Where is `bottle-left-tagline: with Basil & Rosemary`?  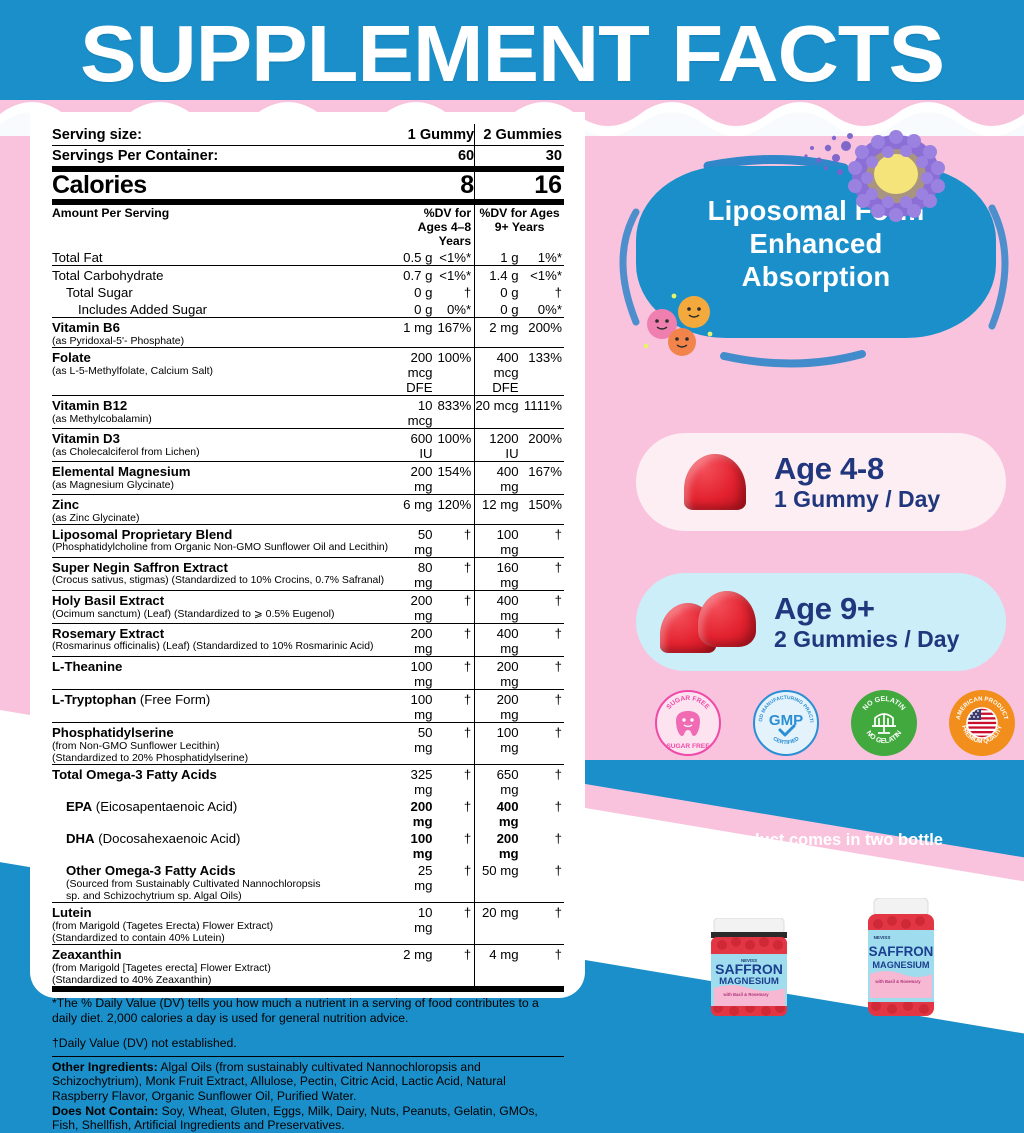 bottle-left-tagline: with Basil & Rosemary is located at coordinates (745, 994).